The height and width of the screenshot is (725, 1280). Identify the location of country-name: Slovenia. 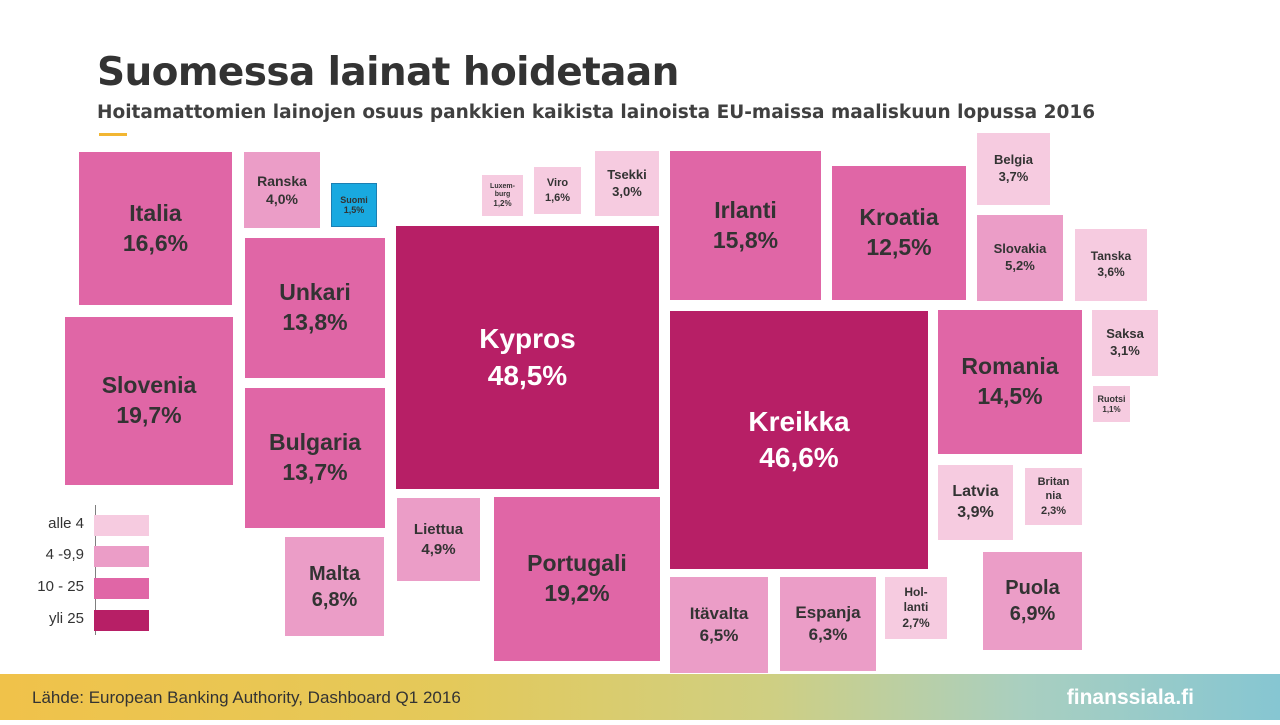
(149, 385).